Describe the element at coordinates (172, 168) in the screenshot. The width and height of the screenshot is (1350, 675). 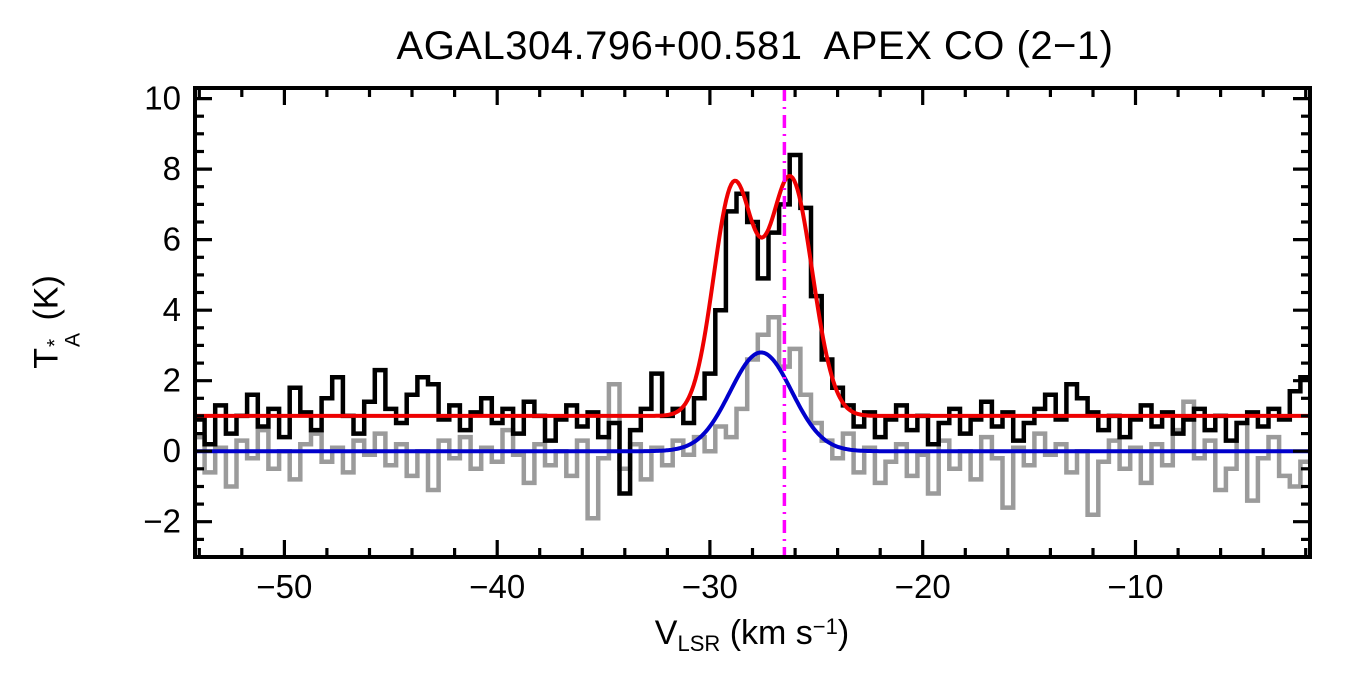
I see `y-tick-label: 8` at that location.